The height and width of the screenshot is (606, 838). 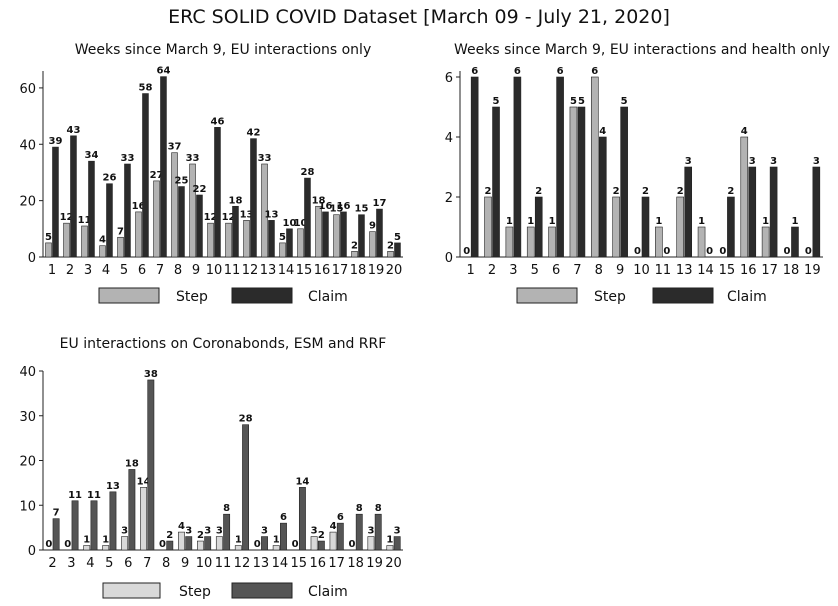 I want to click on x-tick-label: 19, so click(x=812, y=270).